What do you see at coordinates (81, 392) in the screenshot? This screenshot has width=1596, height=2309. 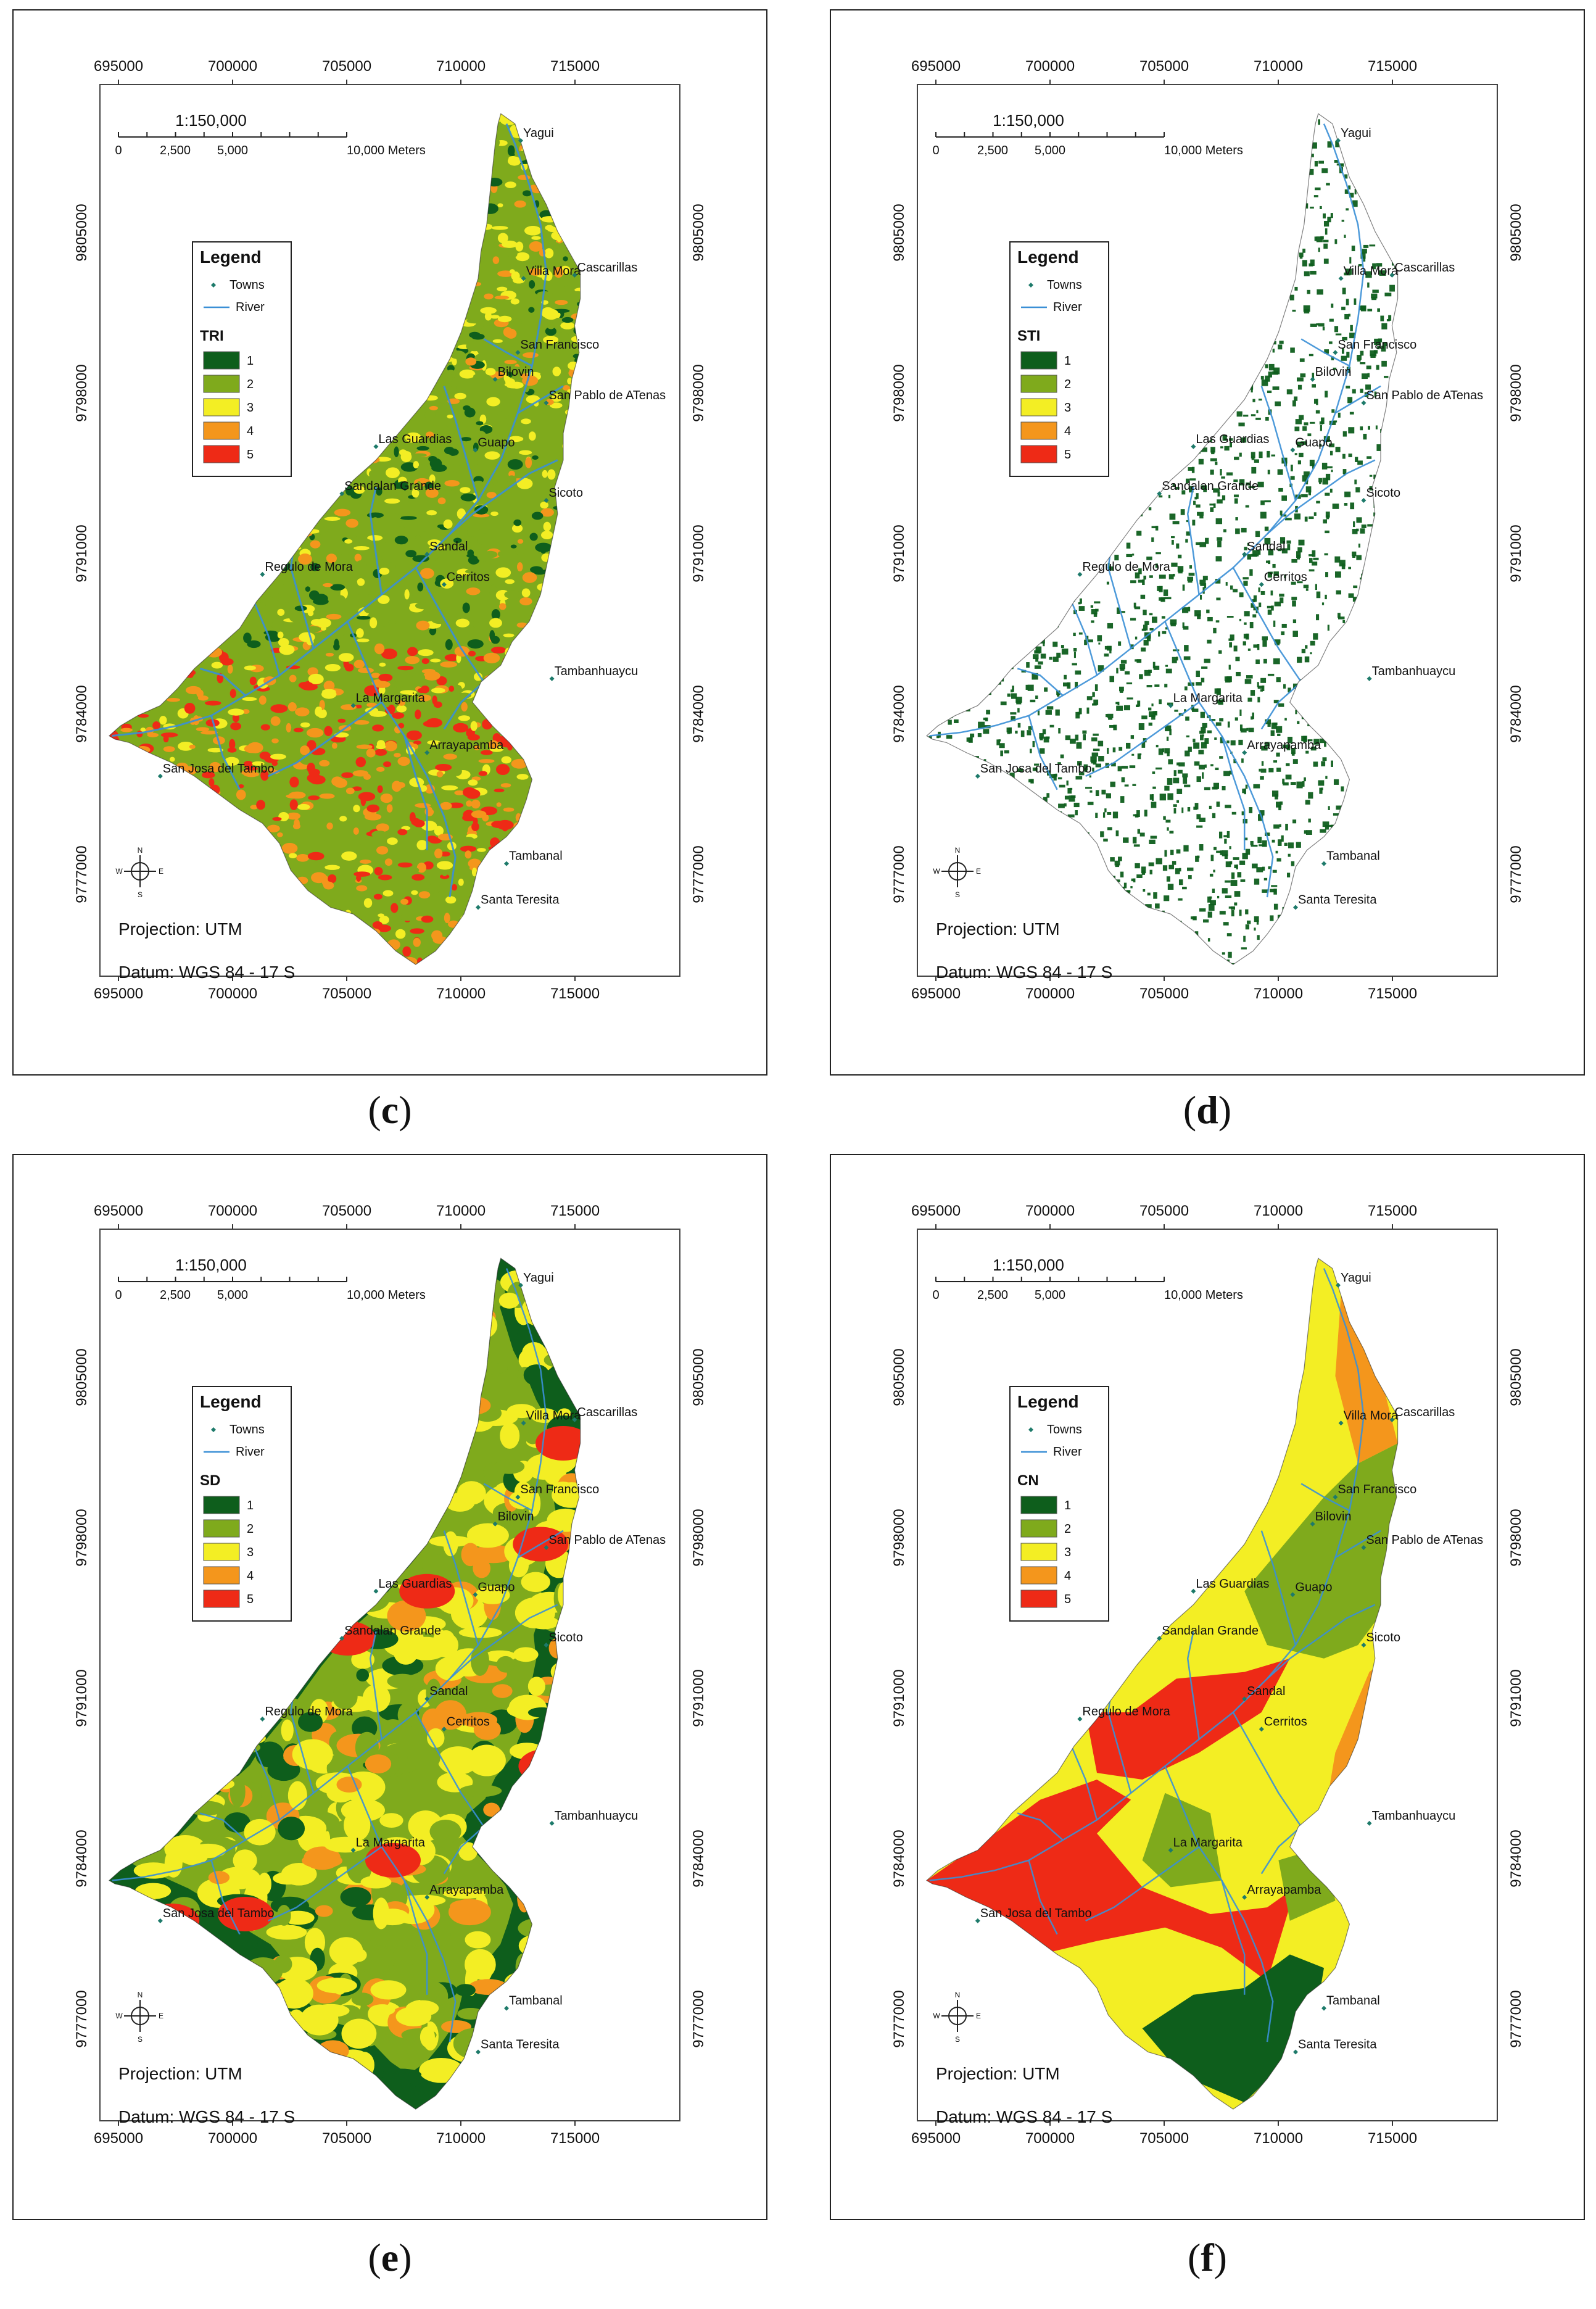 I see `y-tick-label-left: 9798000` at bounding box center [81, 392].